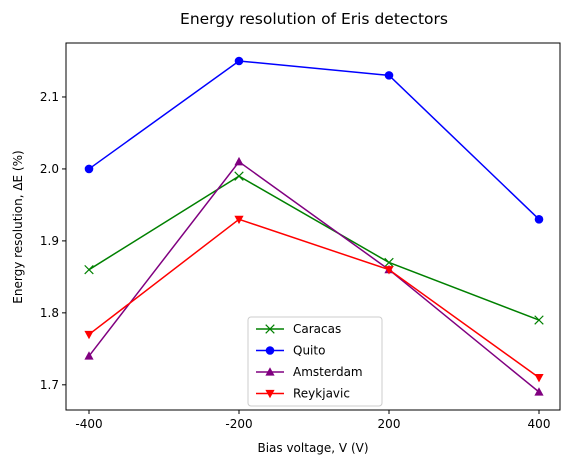 The image size is (571, 466). What do you see at coordinates (389, 424) in the screenshot?
I see `x-tick-label: 200` at bounding box center [389, 424].